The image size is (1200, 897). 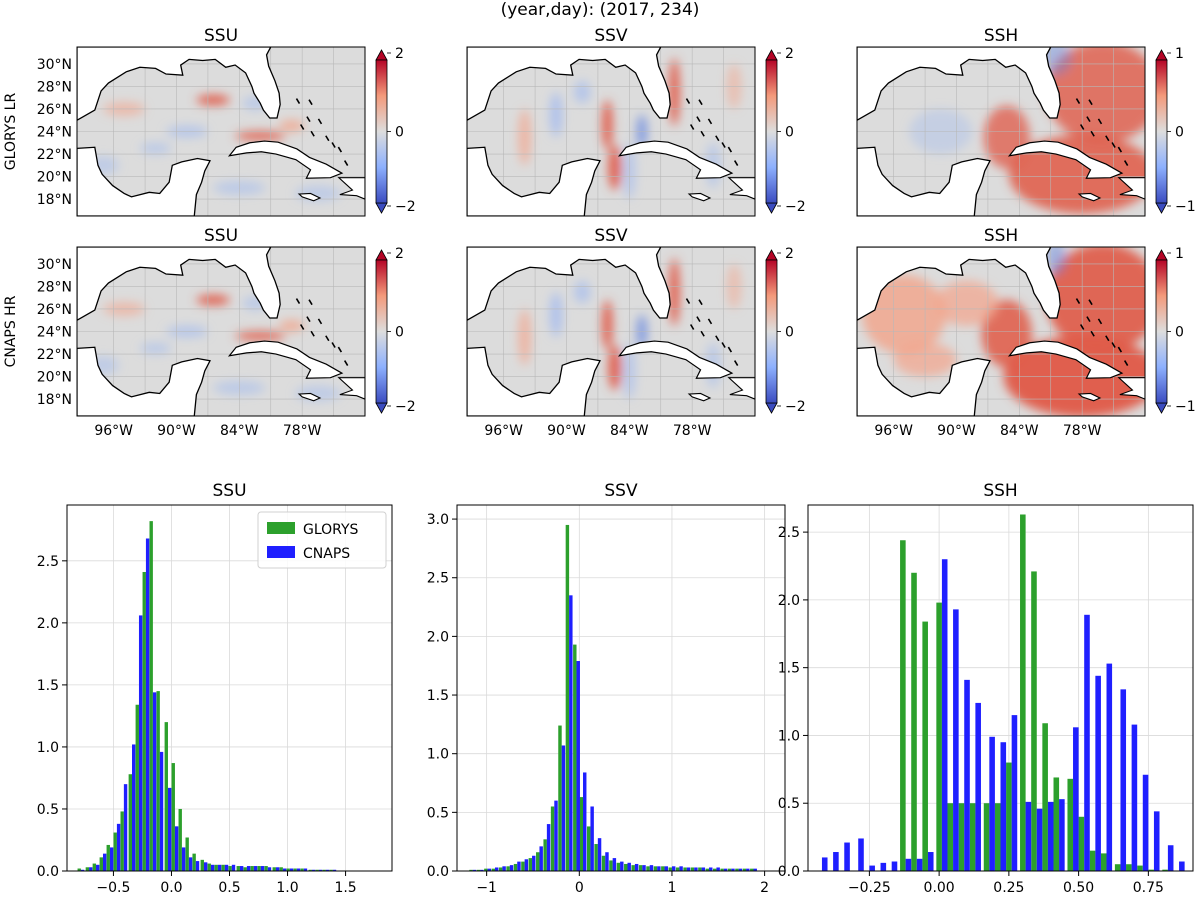 I want to click on colorbar-extend-min, so click(x=771, y=208).